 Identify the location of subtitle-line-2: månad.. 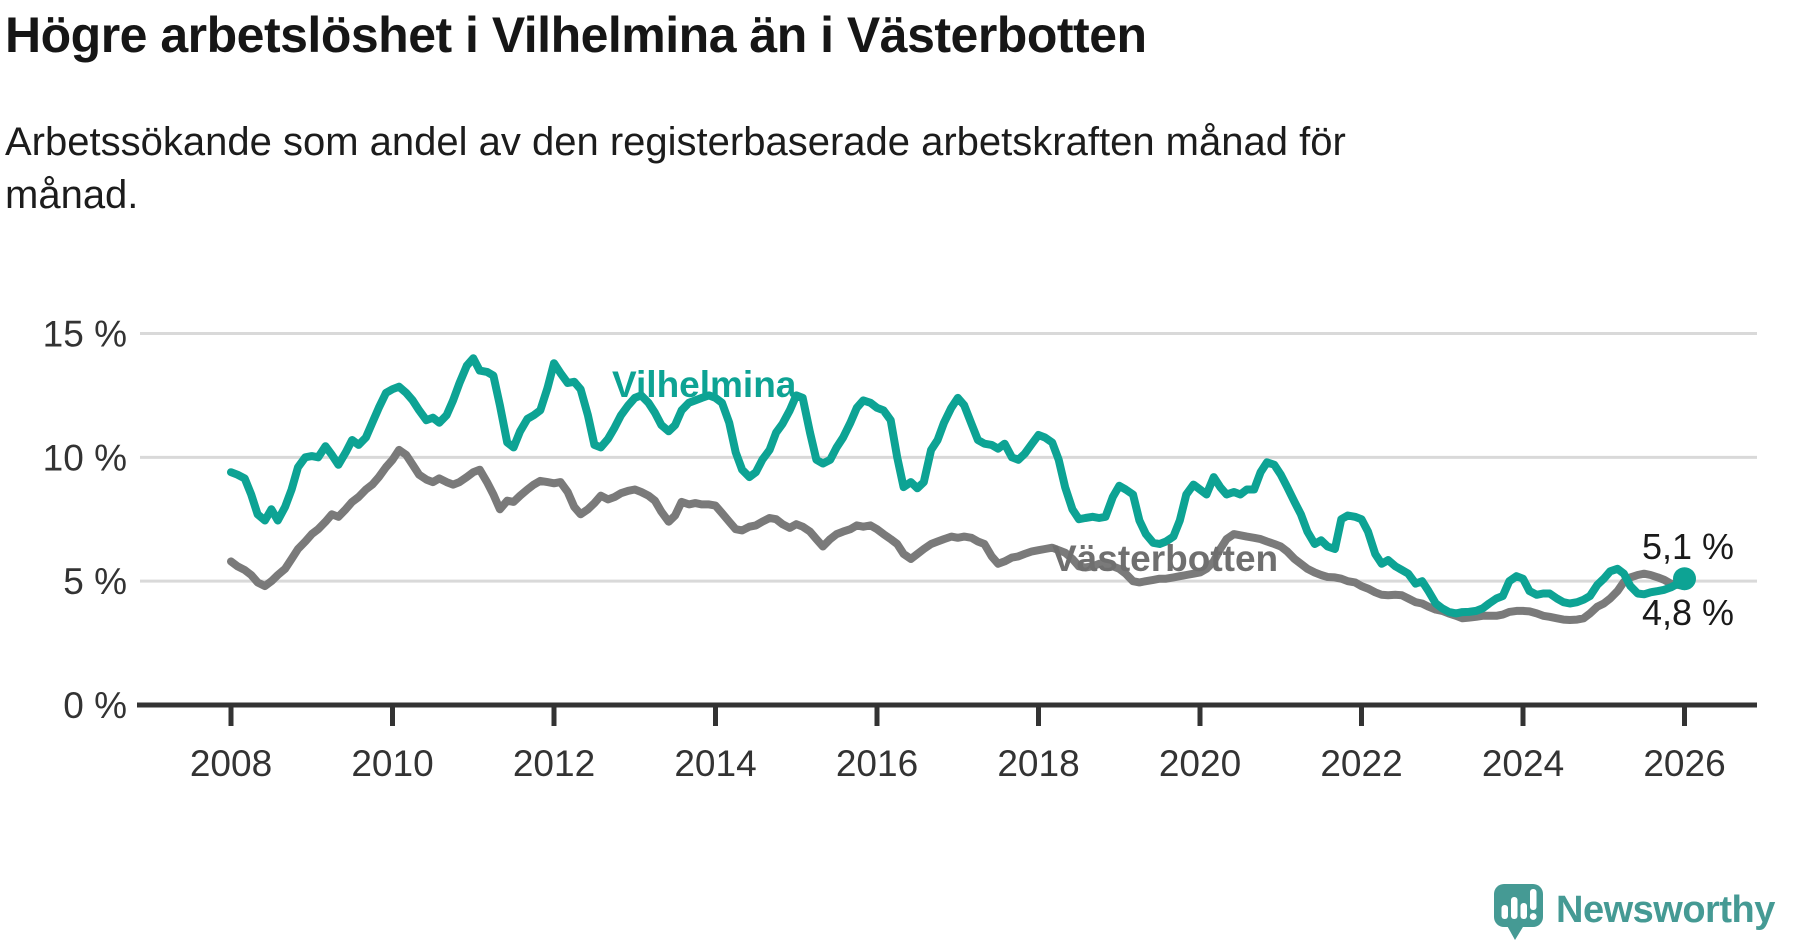
(72, 195).